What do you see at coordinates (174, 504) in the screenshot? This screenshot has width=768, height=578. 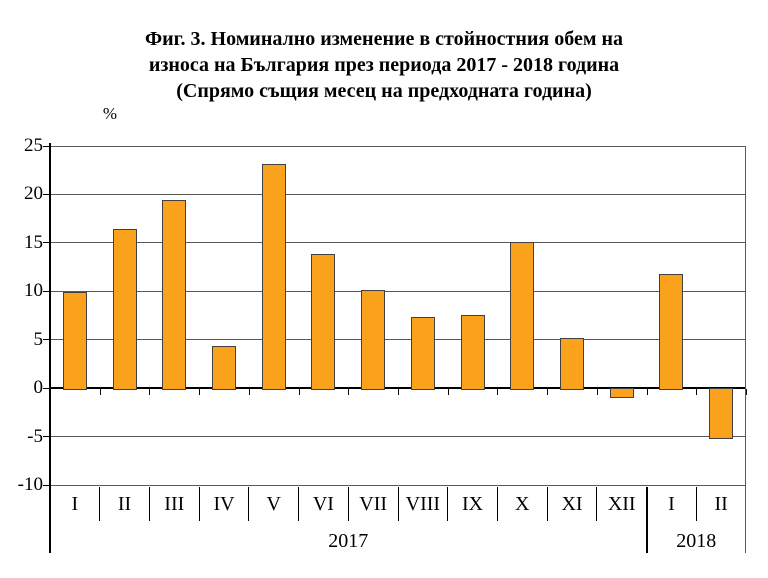 I see `x-tick-label-3: III` at bounding box center [174, 504].